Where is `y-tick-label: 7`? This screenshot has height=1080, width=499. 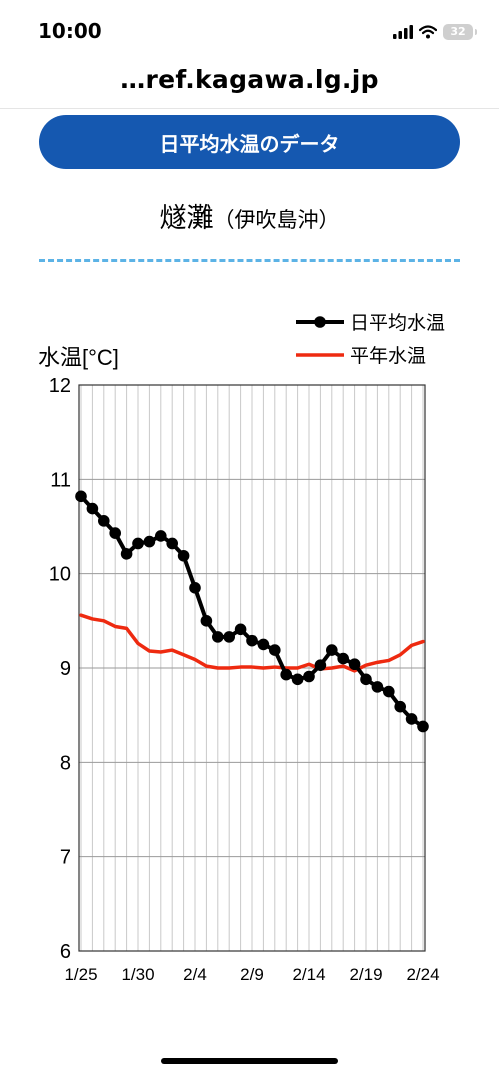
y-tick-label: 7 is located at coordinates (65, 858).